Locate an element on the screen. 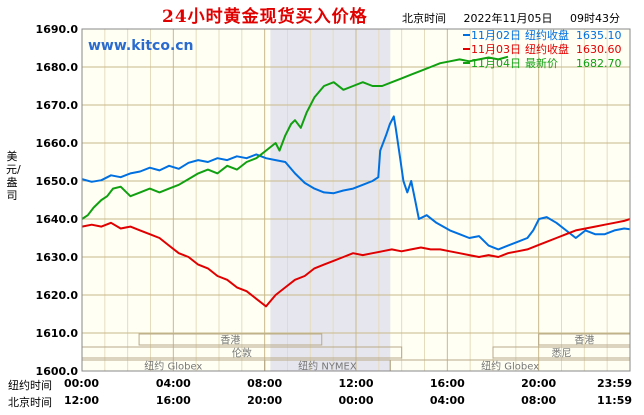 The width and height of the screenshot is (644, 415). y-tick-label: 1650.0 is located at coordinates (57, 181).